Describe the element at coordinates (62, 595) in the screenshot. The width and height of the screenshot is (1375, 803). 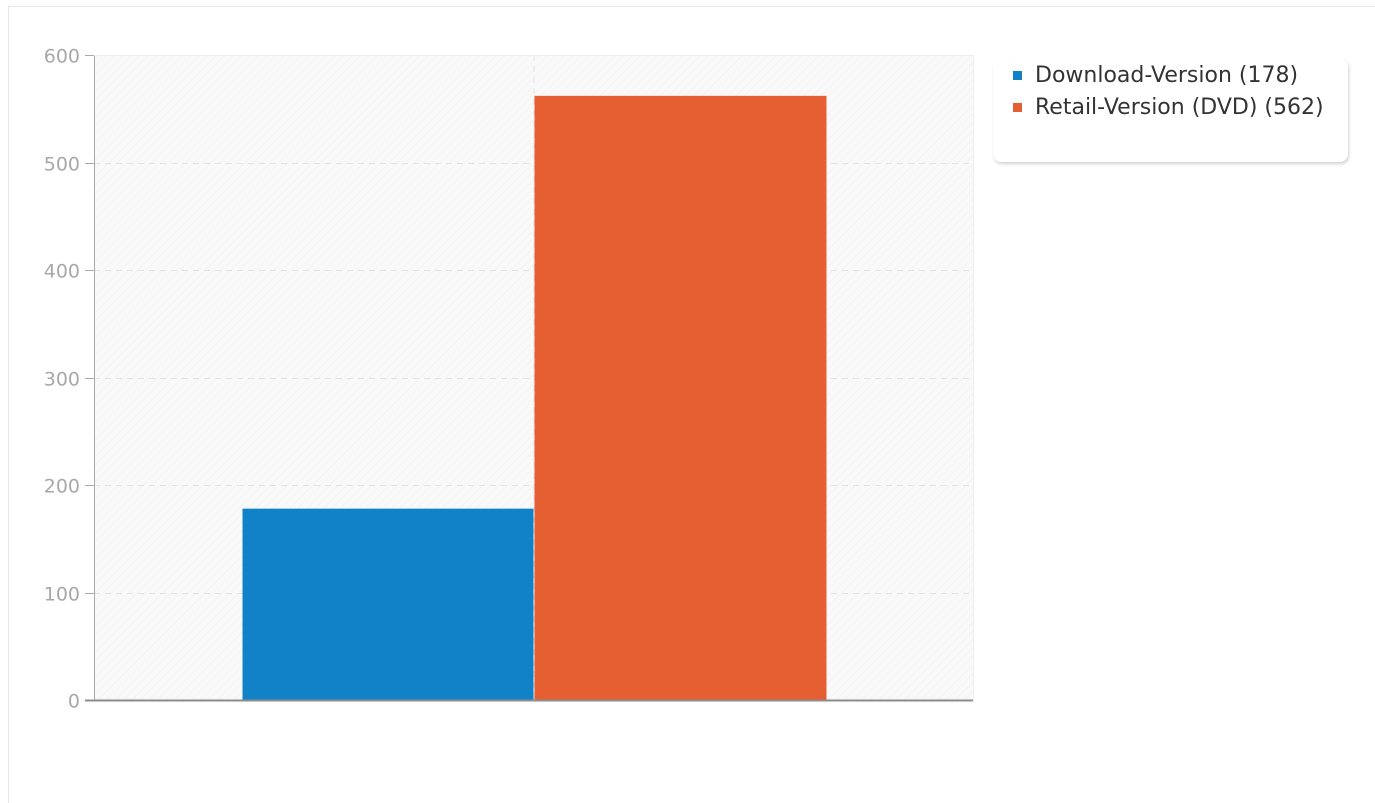
I see `y-tick-label-100: 100` at that location.